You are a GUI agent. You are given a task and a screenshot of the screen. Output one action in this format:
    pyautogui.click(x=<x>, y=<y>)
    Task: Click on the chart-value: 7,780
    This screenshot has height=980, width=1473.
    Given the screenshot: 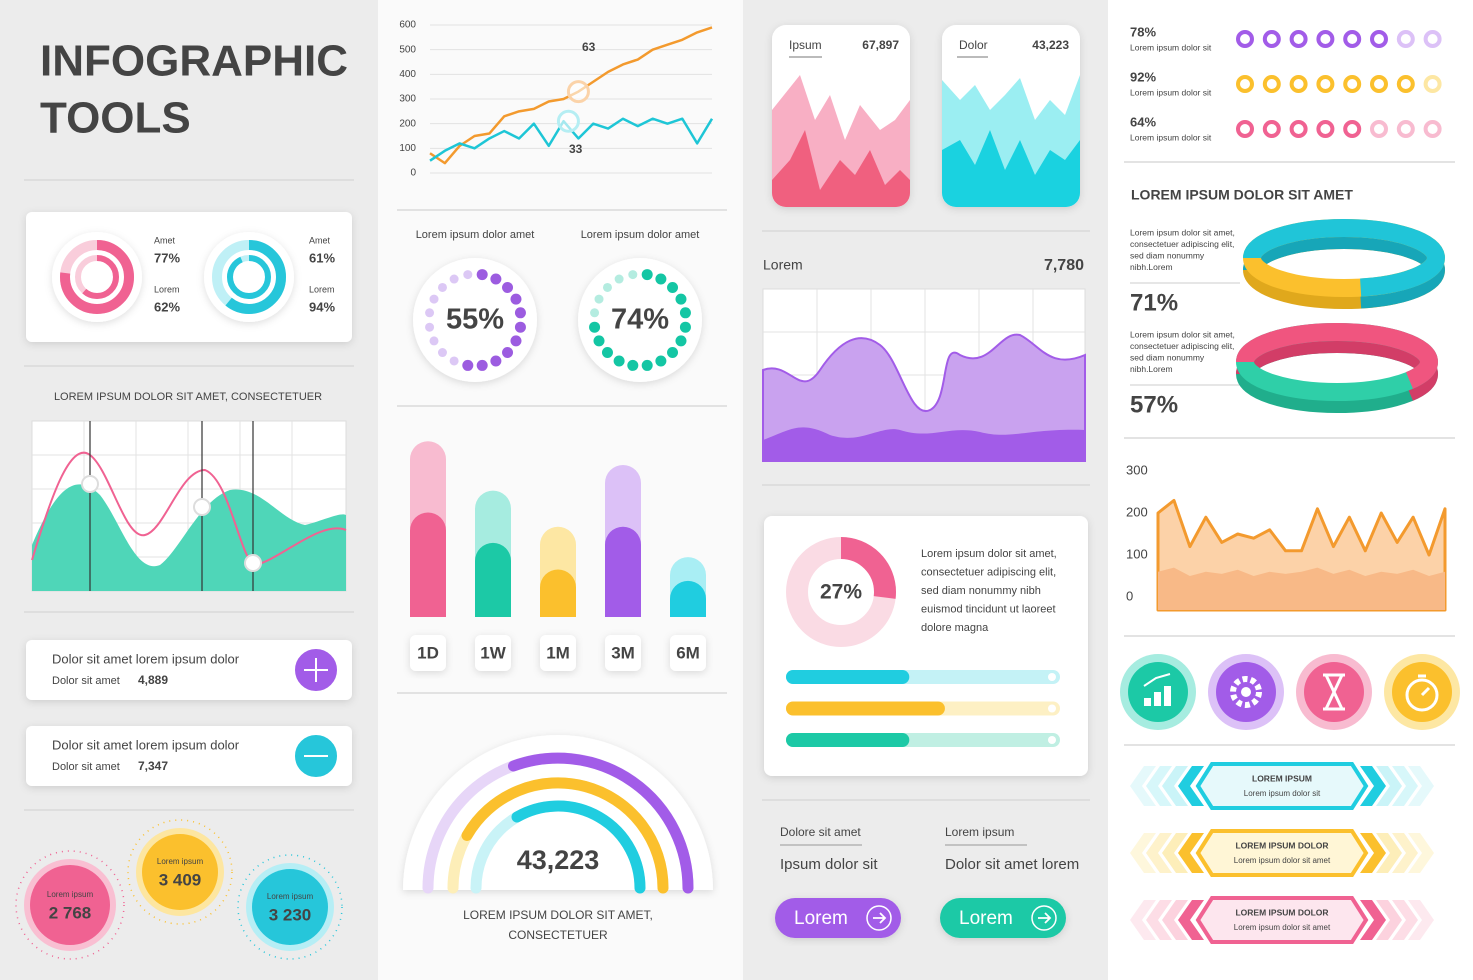 What is the action you would take?
    pyautogui.click(x=1064, y=265)
    